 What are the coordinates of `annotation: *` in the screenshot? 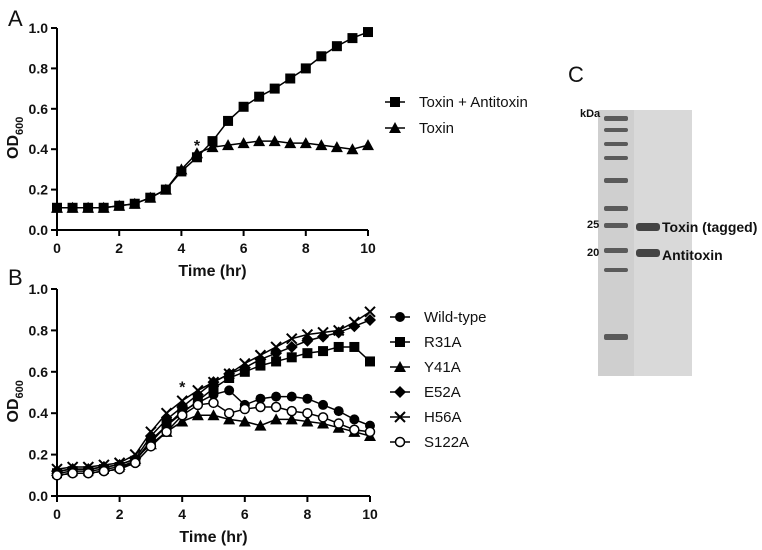 It's located at (197, 146).